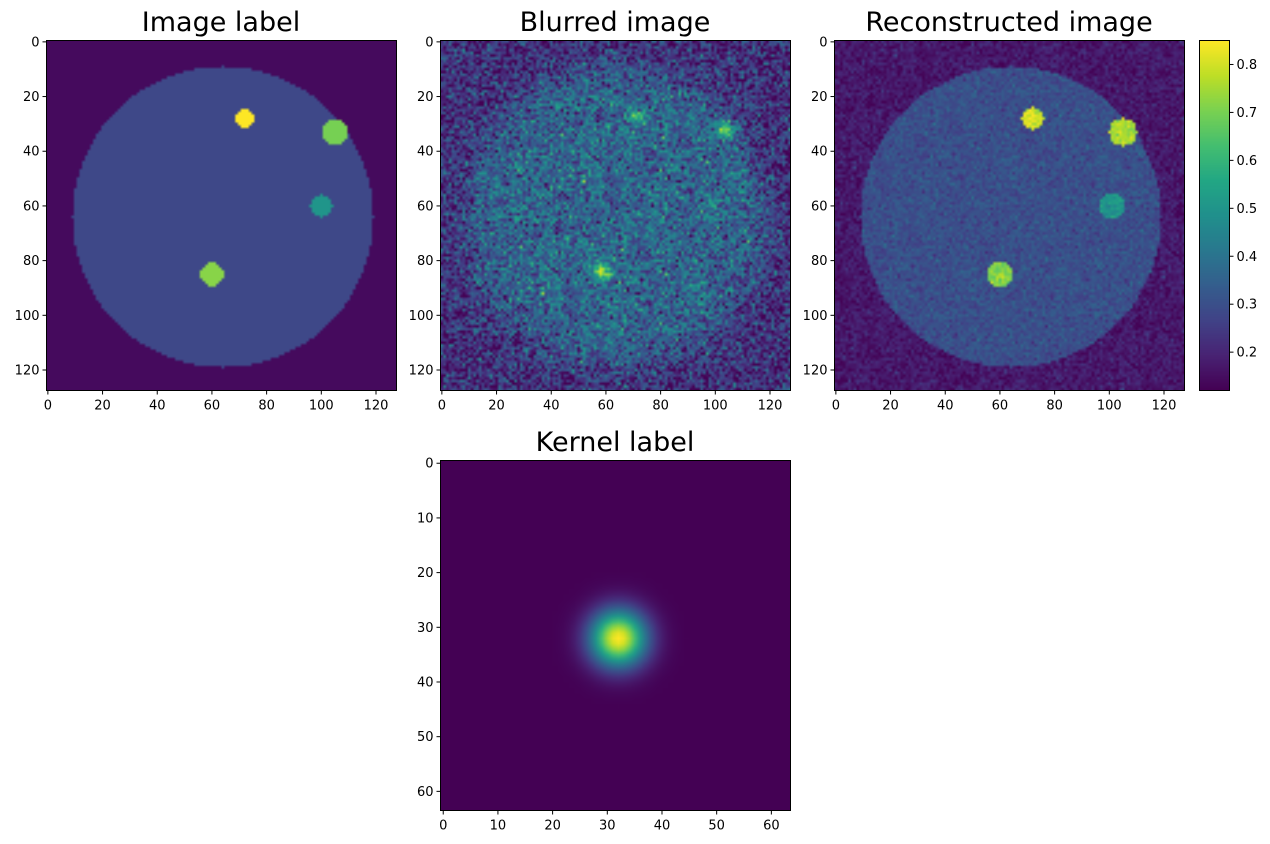 This screenshot has width=1270, height=844. What do you see at coordinates (221, 22) in the screenshot?
I see `panel-title: Image label` at bounding box center [221, 22].